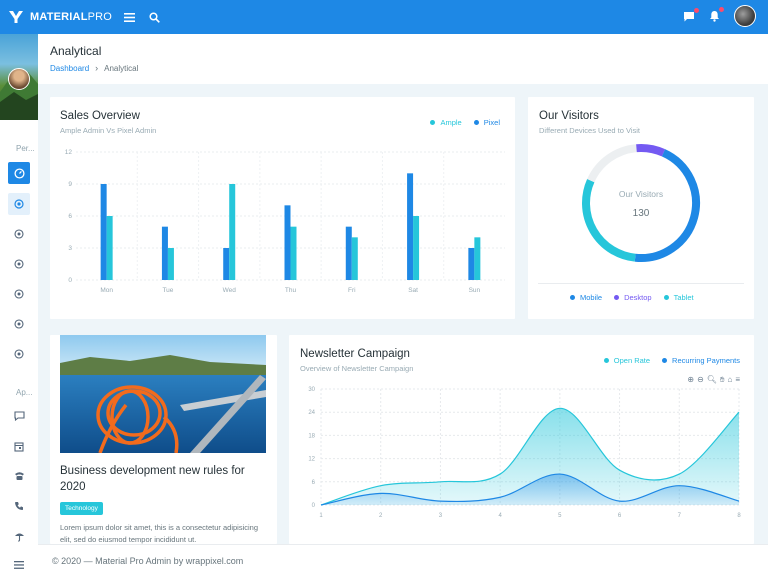 The width and height of the screenshot is (768, 576). I want to click on menu-icon, so click(130, 17).